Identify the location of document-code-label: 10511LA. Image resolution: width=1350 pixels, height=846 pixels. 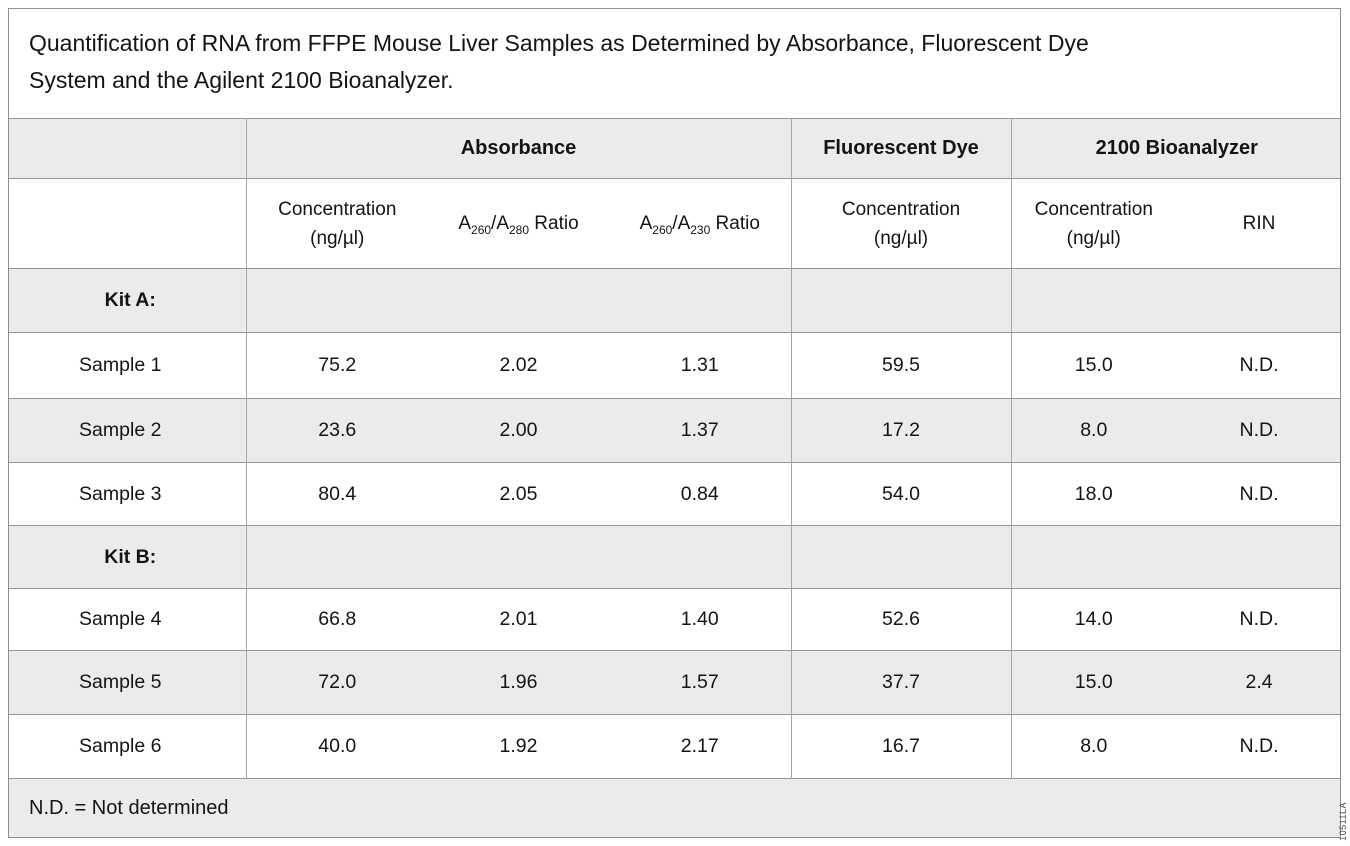
(1343, 821).